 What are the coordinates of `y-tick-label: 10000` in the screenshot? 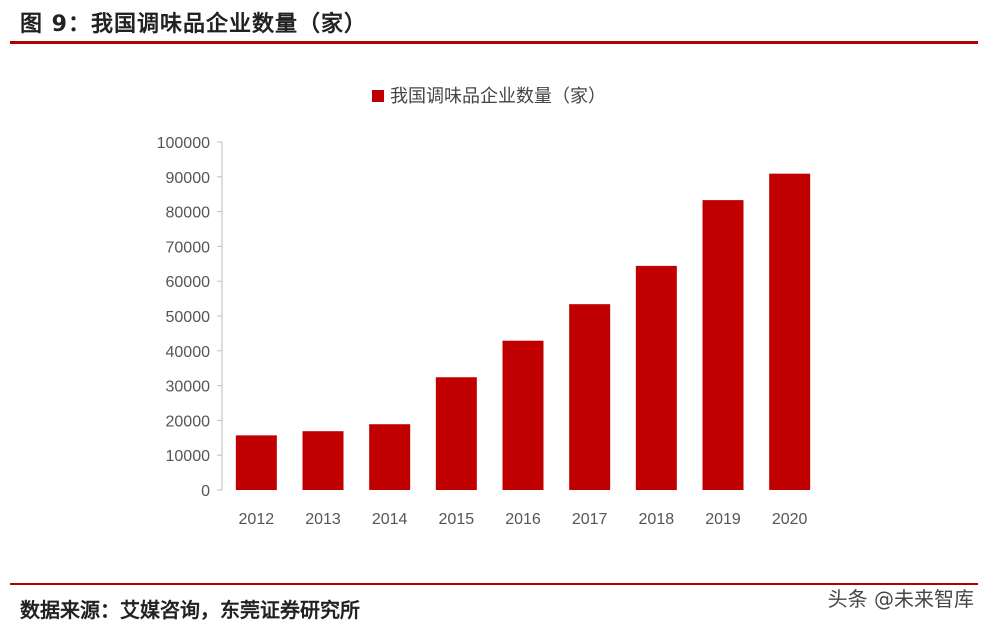 It's located at (188, 456).